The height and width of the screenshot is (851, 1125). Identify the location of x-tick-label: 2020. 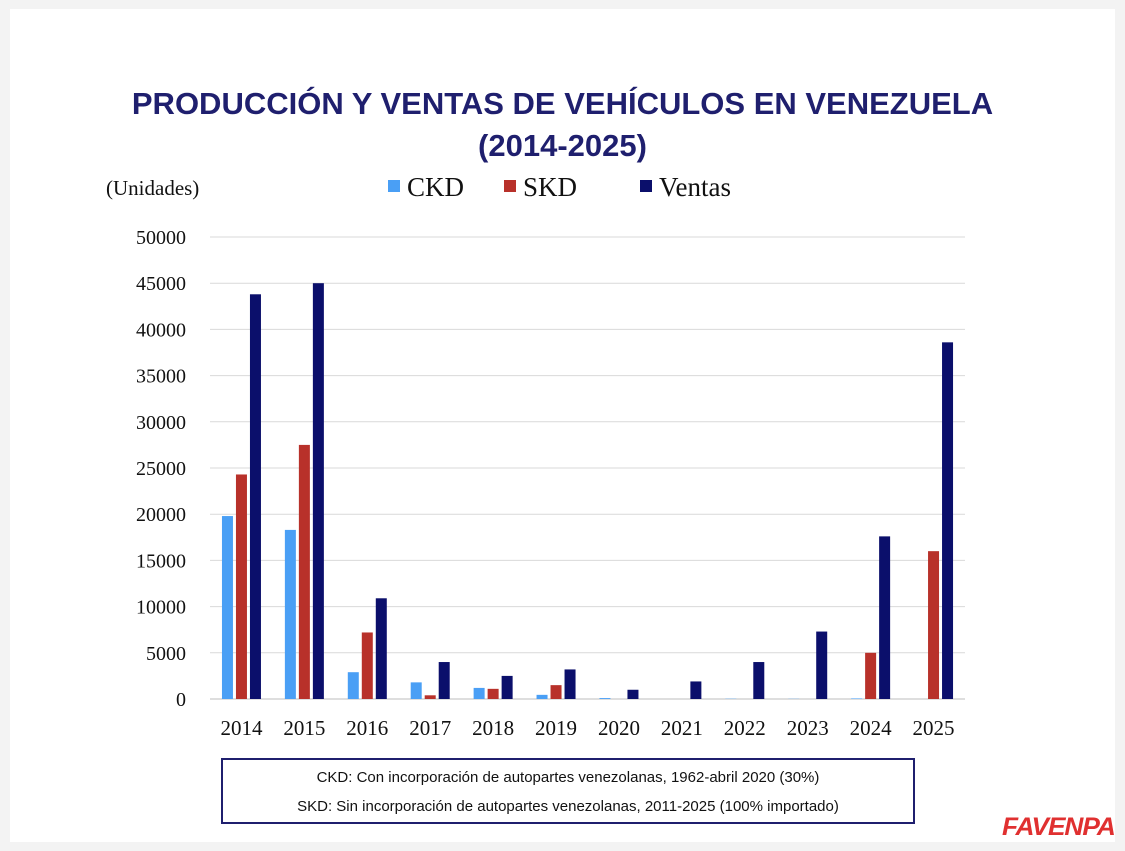
(619, 728).